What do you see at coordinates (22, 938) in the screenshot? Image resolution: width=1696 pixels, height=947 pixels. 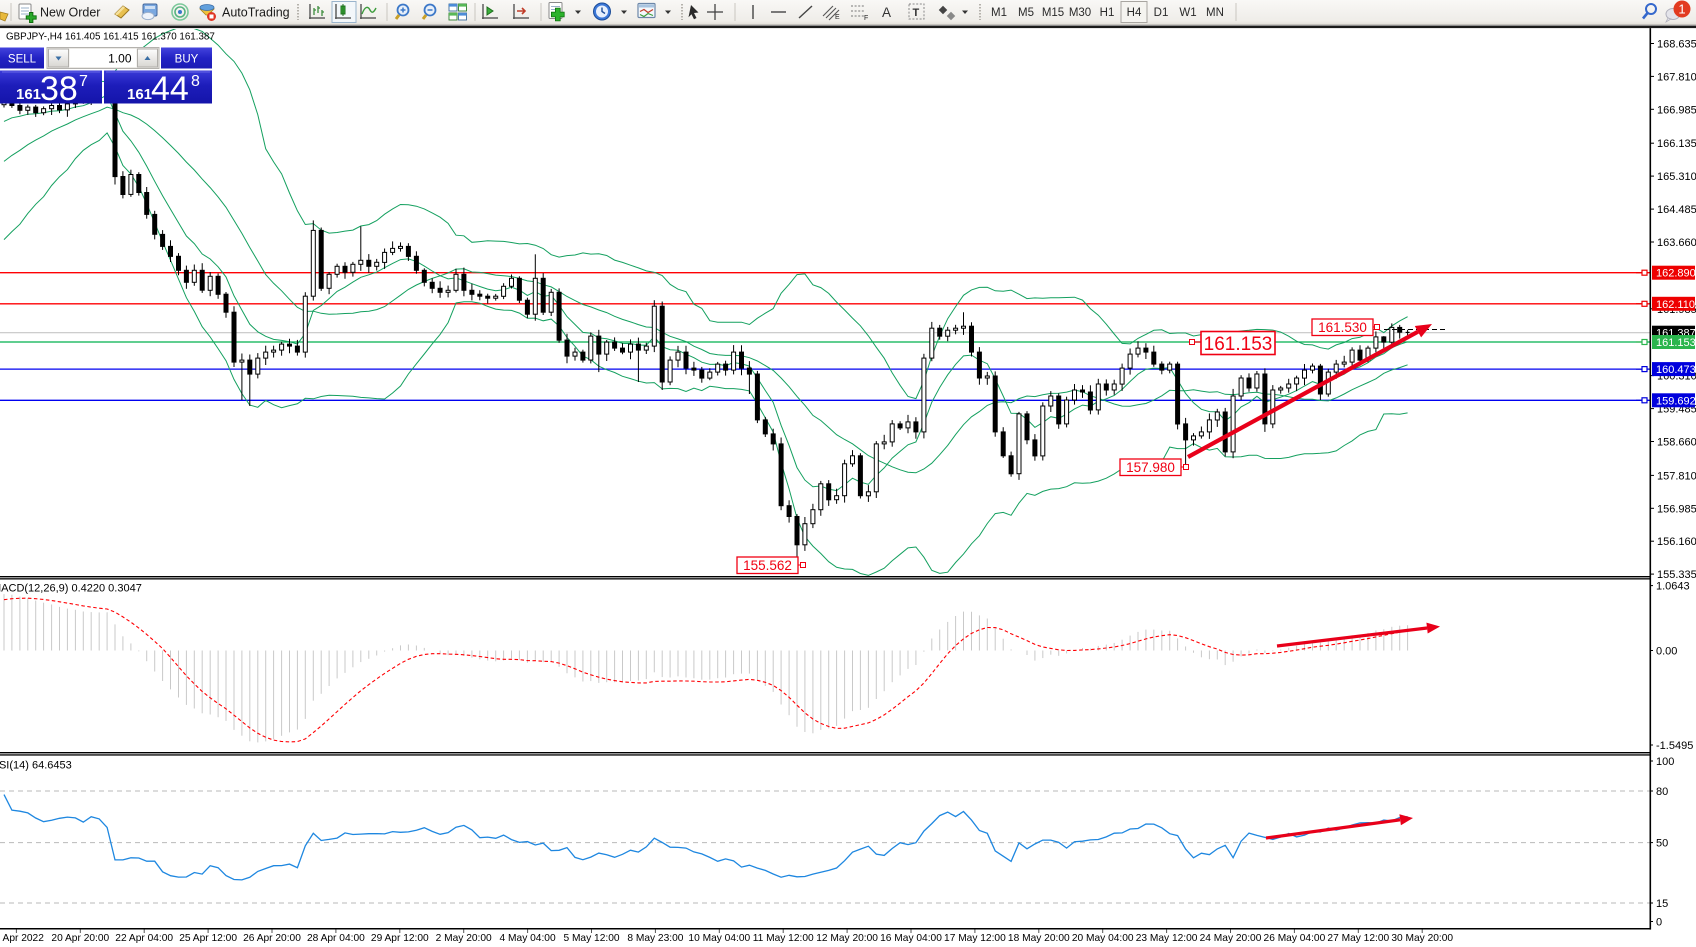 I see `svg-text: 19 Apr 2022` at bounding box center [22, 938].